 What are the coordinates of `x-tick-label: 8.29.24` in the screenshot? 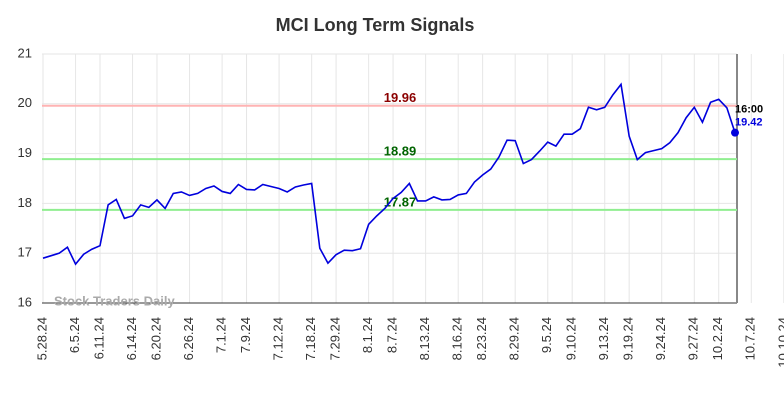 It's located at (514, 338).